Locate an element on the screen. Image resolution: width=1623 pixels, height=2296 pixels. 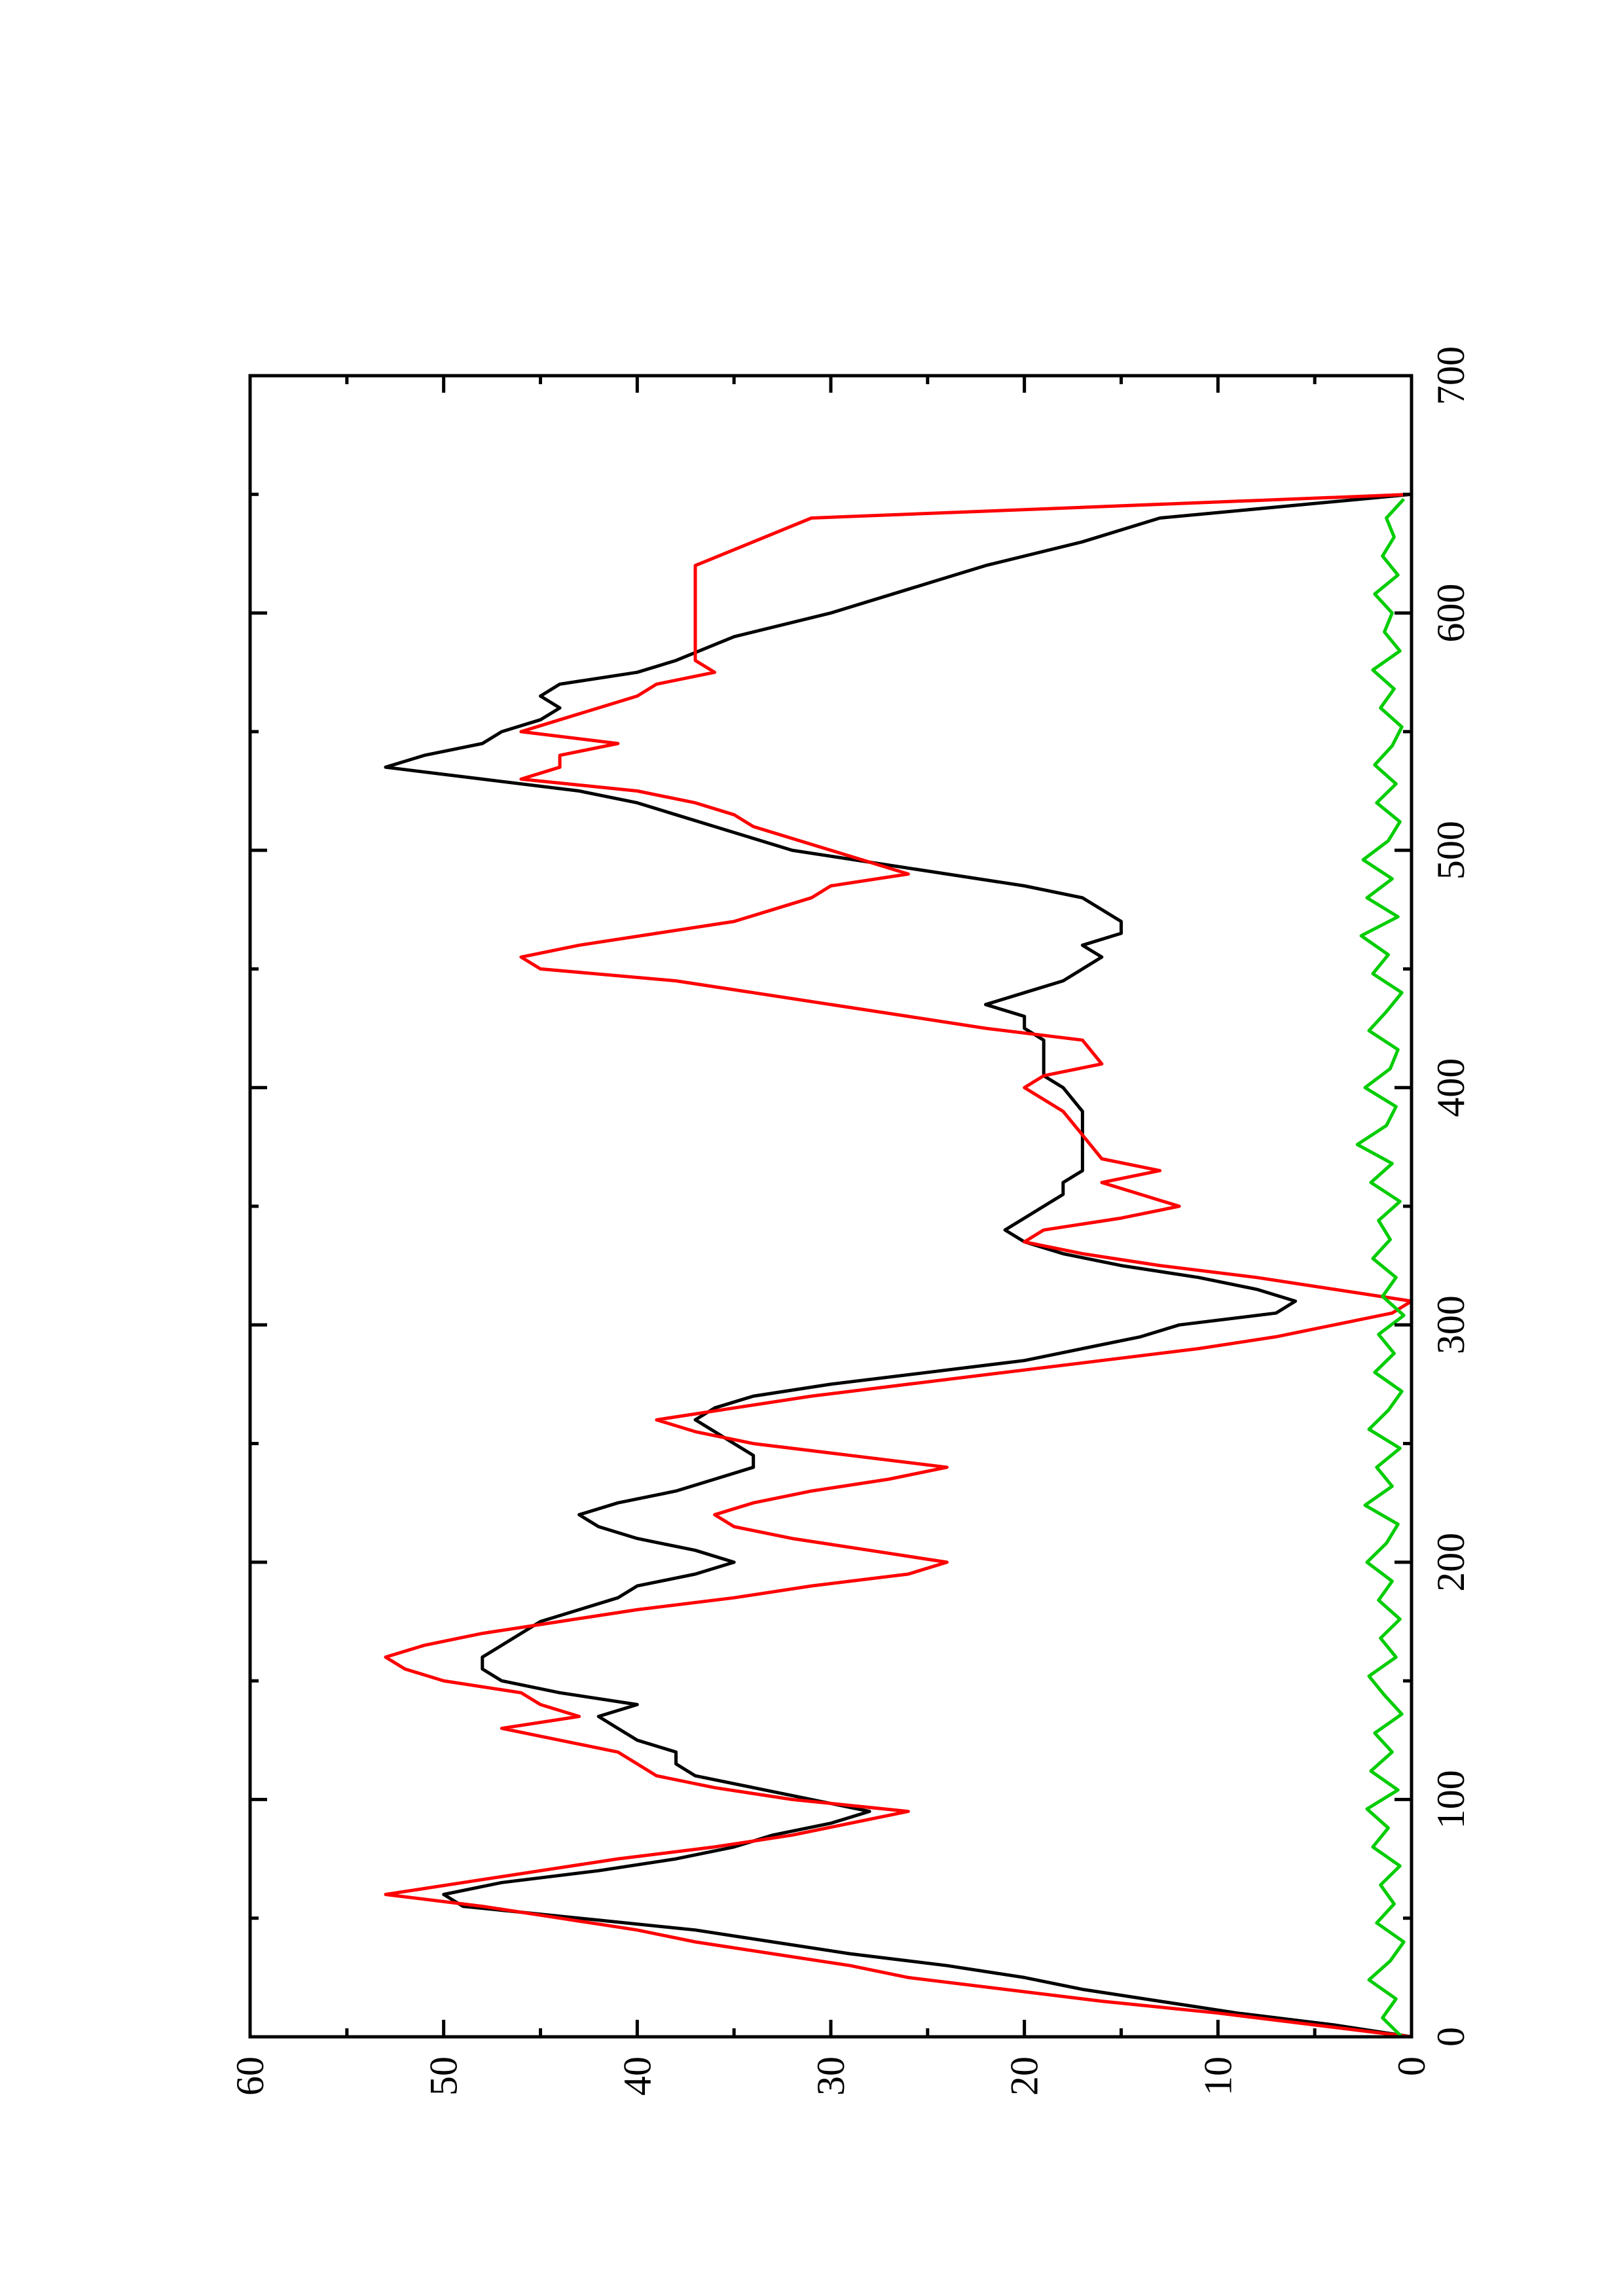
y-tick-label: 20 is located at coordinates (1024, 2076).